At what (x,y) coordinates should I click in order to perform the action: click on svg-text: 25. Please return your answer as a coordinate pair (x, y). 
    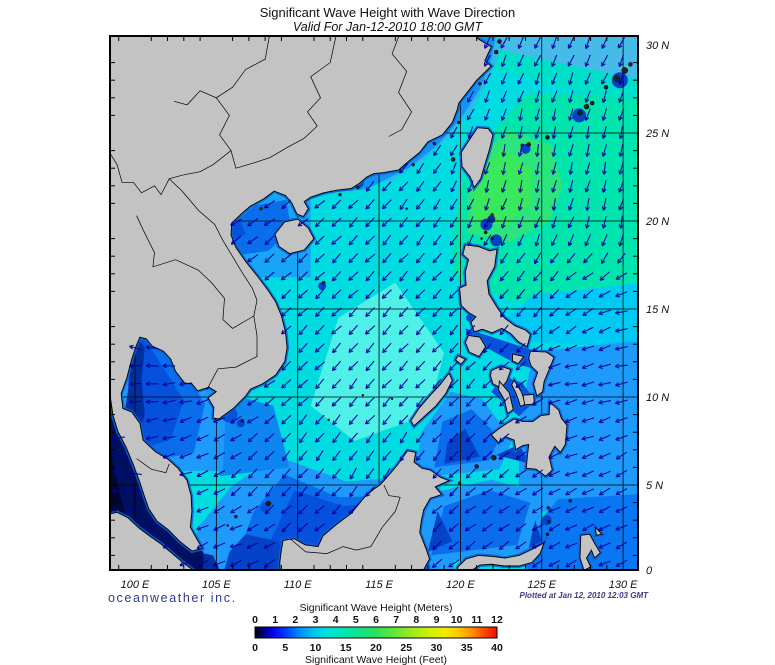
    Looking at the image, I should click on (406, 648).